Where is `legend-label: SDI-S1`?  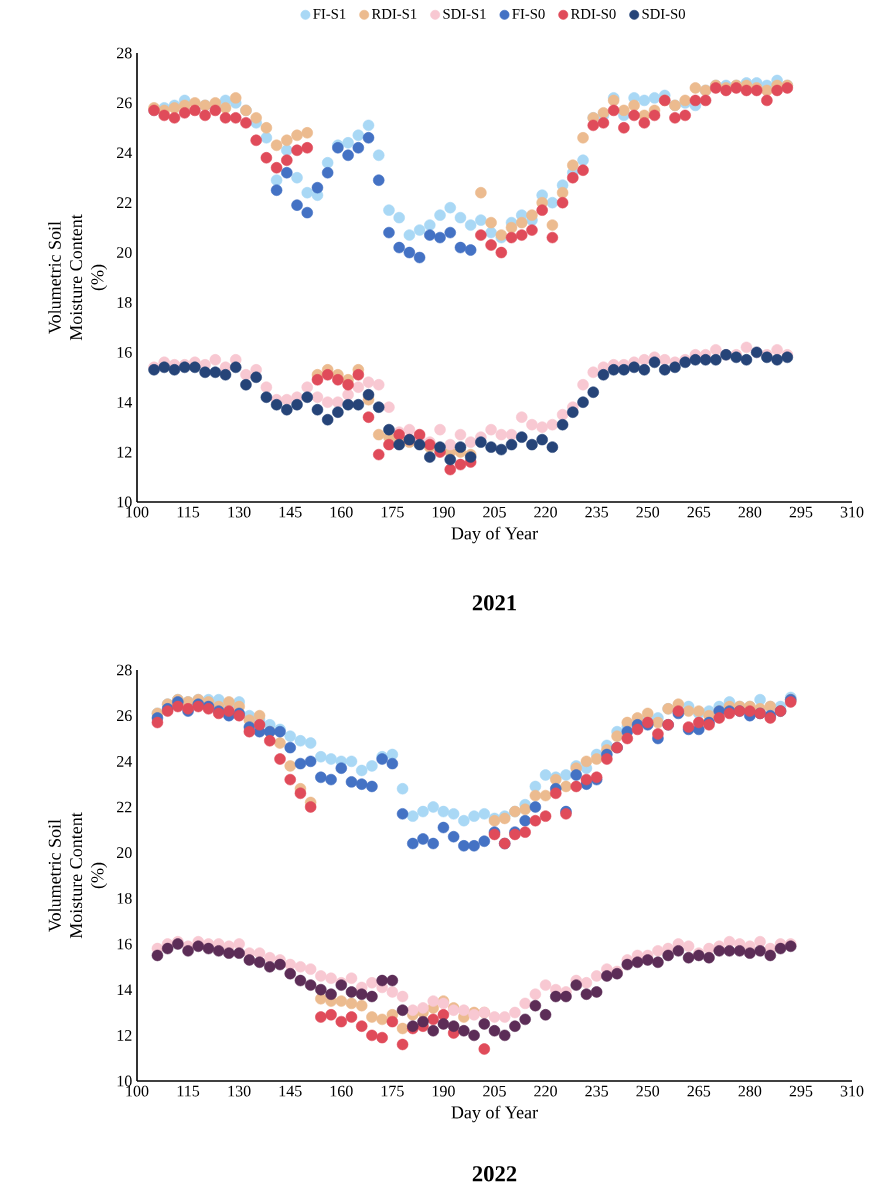
legend-label: SDI-S1 is located at coordinates (464, 13).